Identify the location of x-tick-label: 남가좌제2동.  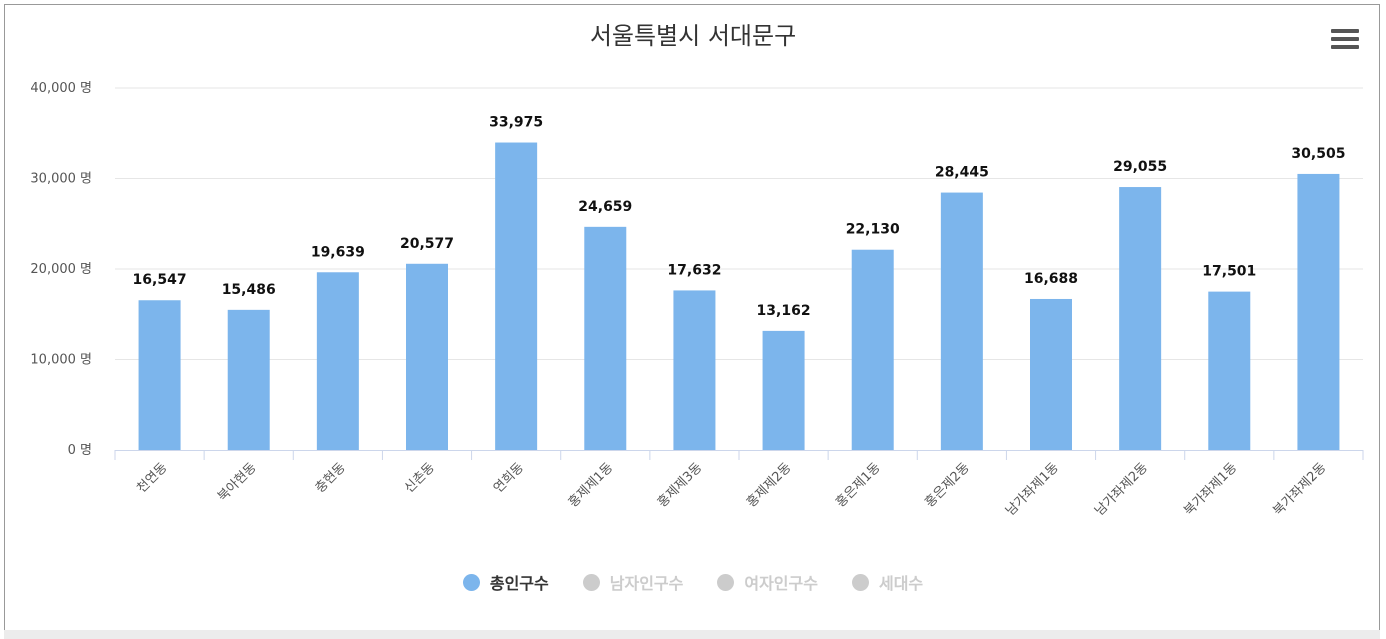
(1121, 489).